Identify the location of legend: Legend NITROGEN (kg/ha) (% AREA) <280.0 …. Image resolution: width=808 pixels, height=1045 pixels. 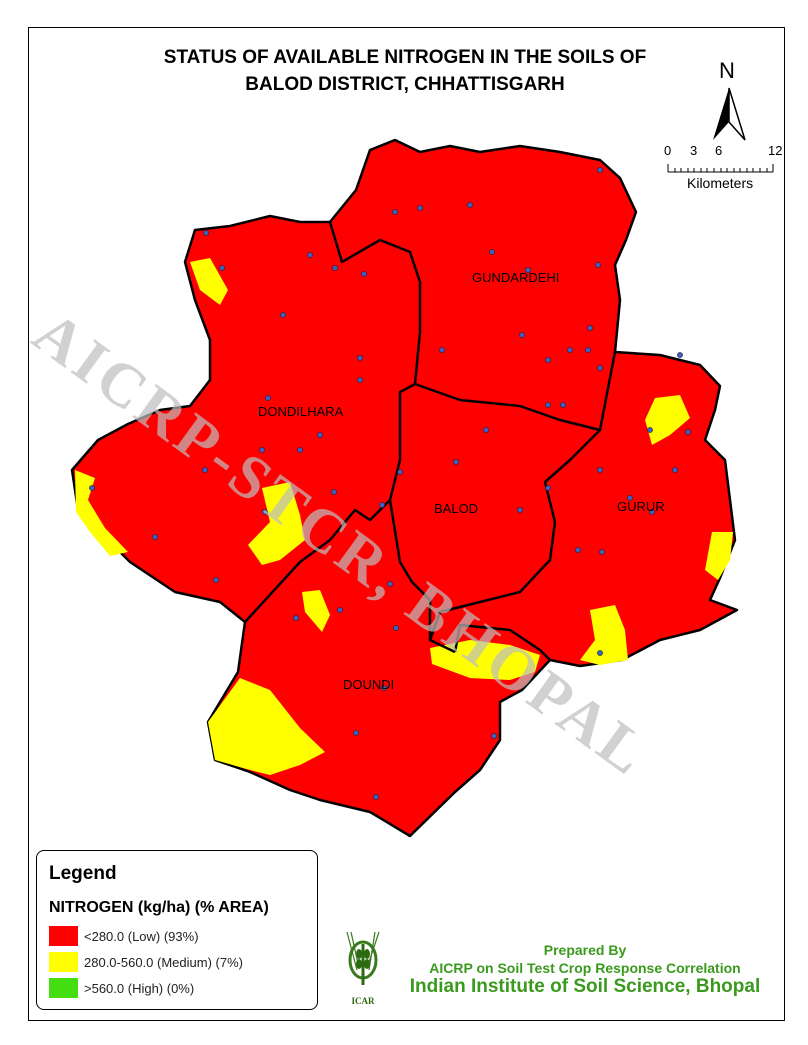
(177, 930).